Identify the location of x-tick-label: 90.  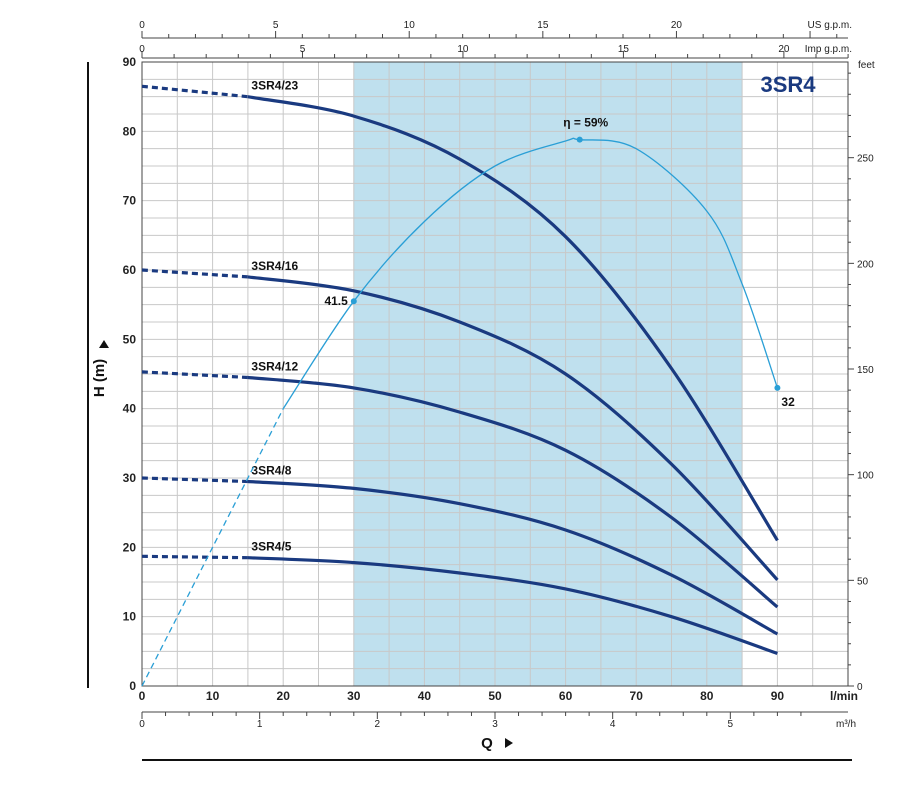
(778, 696).